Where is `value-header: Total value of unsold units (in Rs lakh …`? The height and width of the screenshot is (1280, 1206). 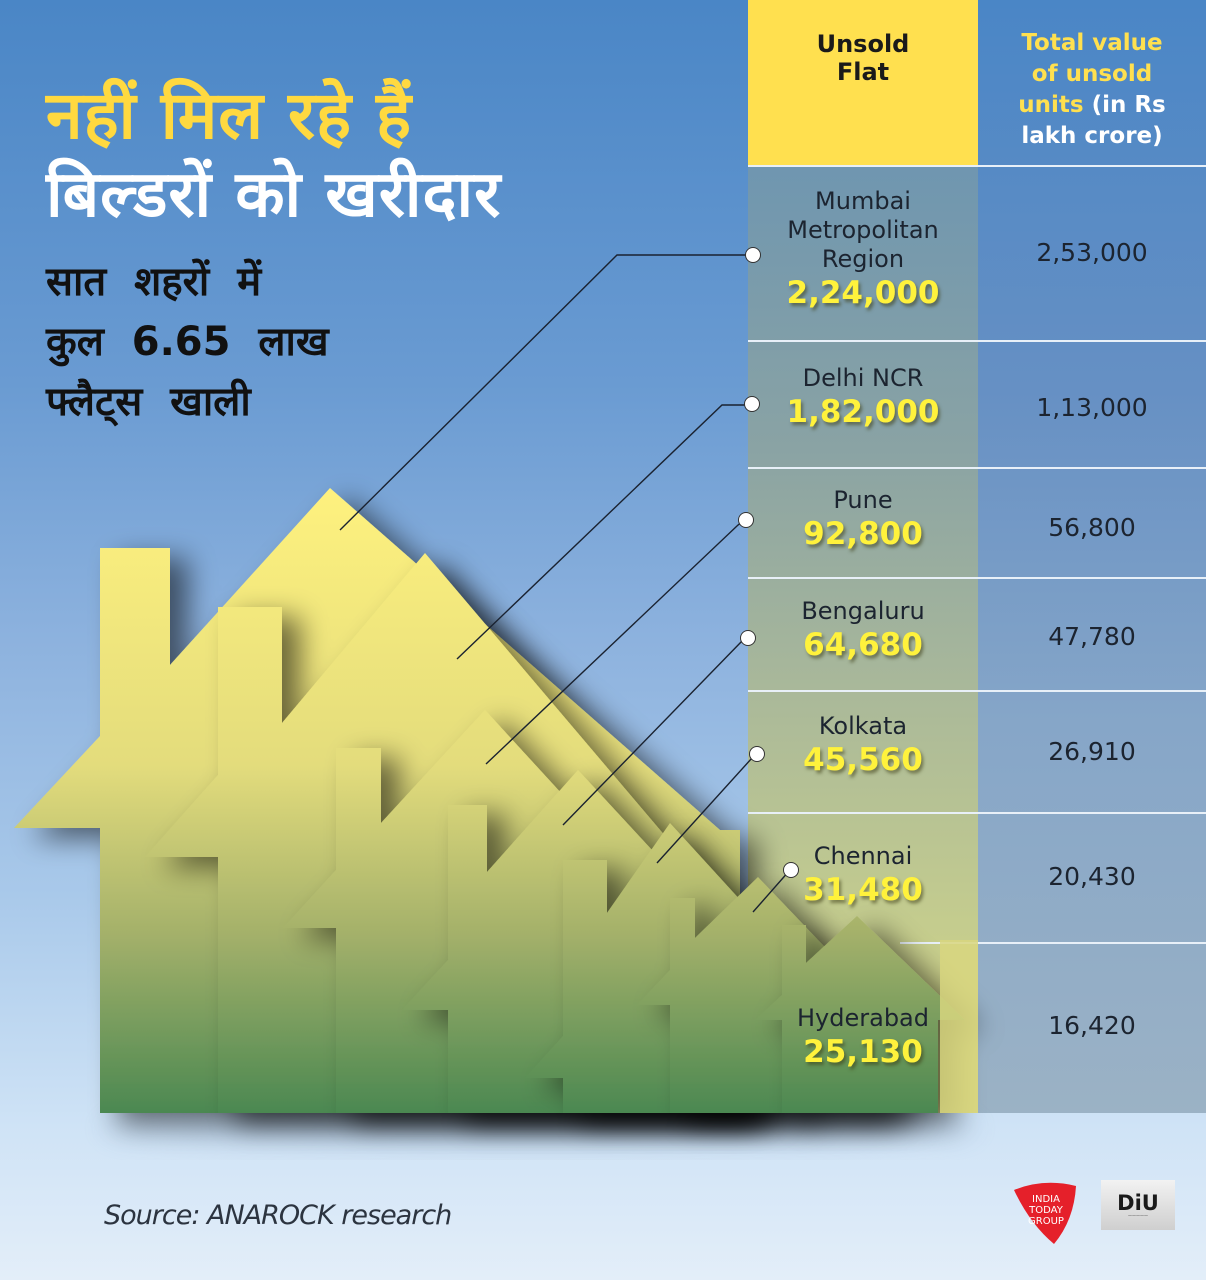 value-header: Total value of unsold units (in Rs lakh … is located at coordinates (1092, 82).